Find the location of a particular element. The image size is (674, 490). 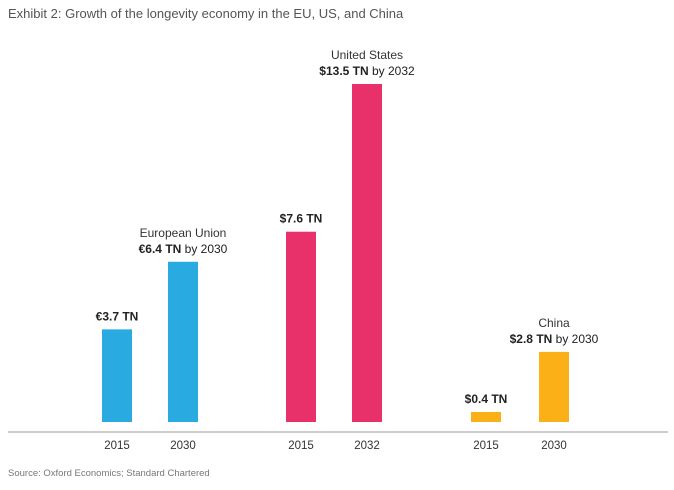

value-label: $0.4 TN is located at coordinates (486, 399).